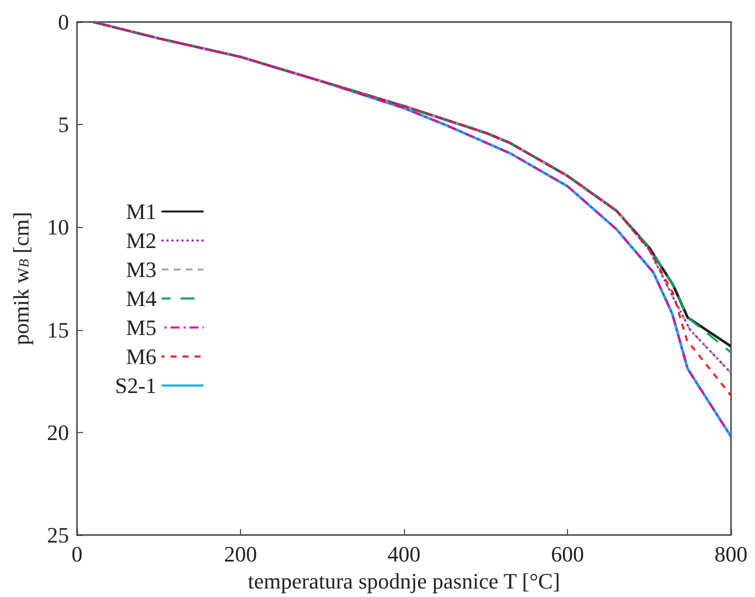 This screenshot has width=755, height=597. What do you see at coordinates (141, 269) in the screenshot?
I see `legend-label: M3` at bounding box center [141, 269].